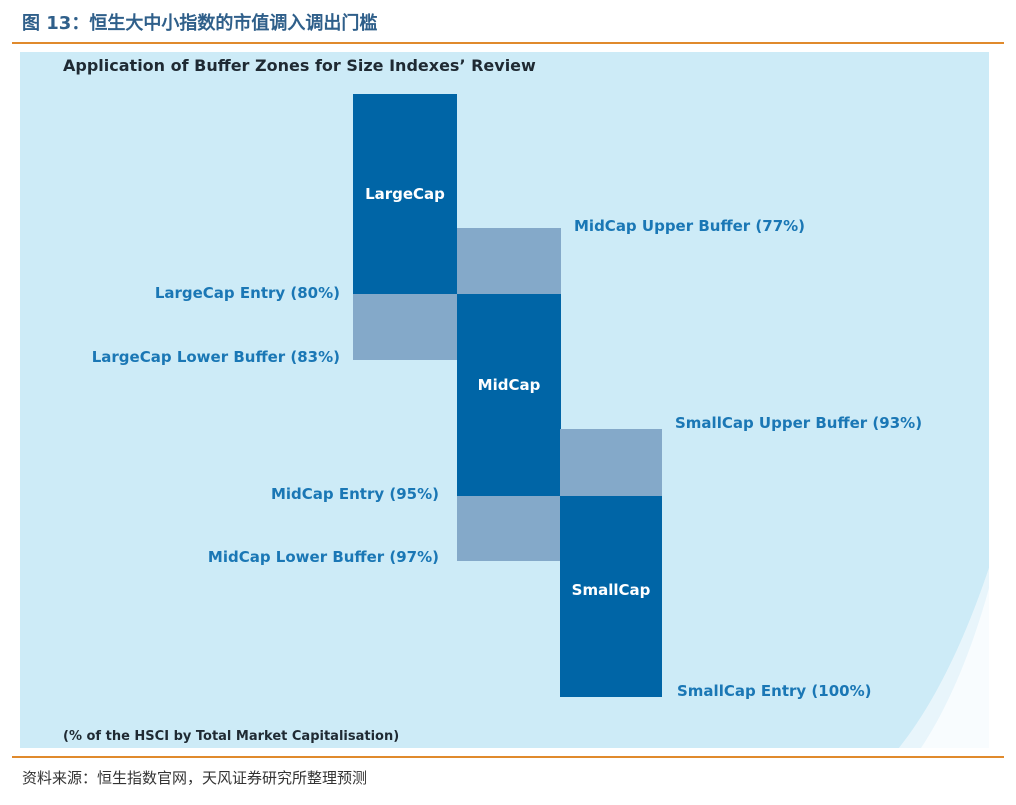 The width and height of the screenshot is (1016, 805). I want to click on largecap-block: LargeCap, so click(405, 194).